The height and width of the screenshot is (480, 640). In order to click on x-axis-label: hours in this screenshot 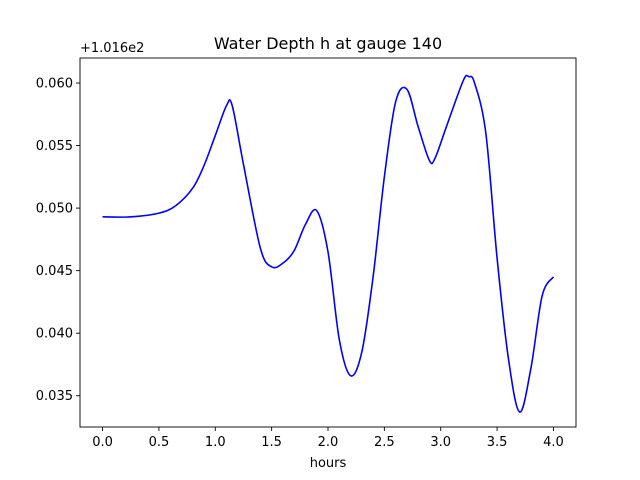, I will do `click(328, 463)`.